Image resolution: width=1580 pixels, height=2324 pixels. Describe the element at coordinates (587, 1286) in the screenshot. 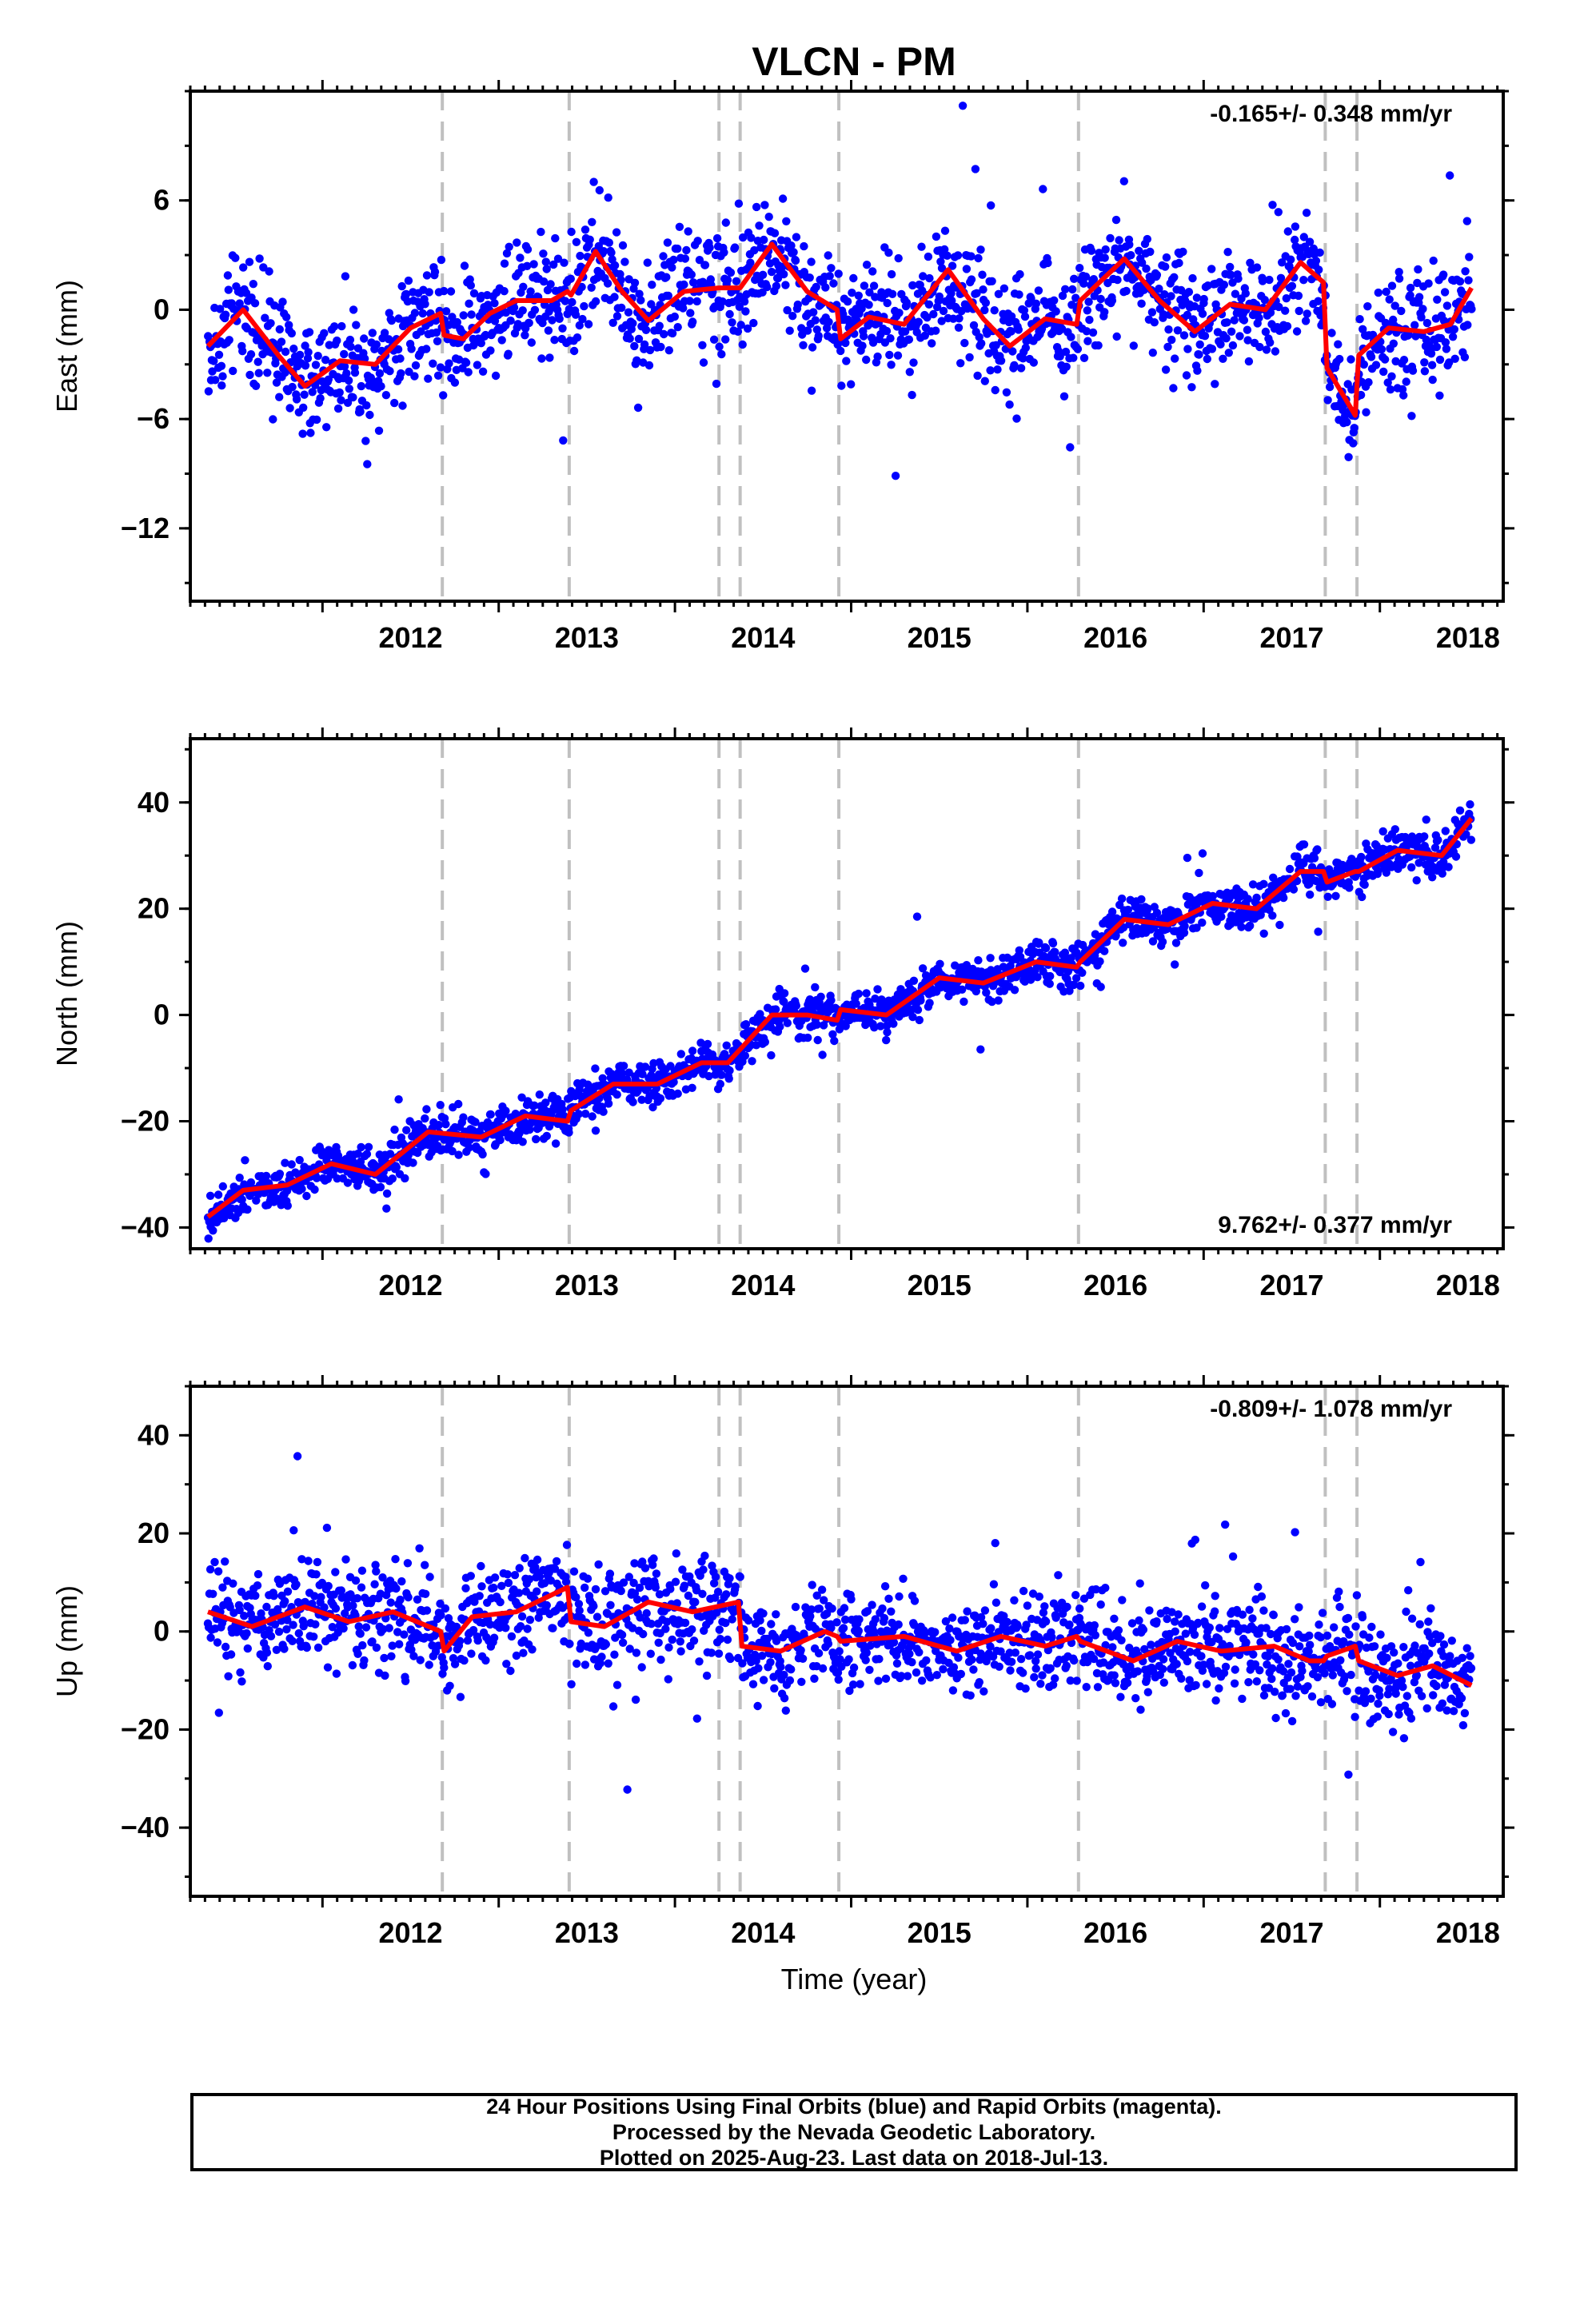

I see `x-tick-label: 2013` at that location.